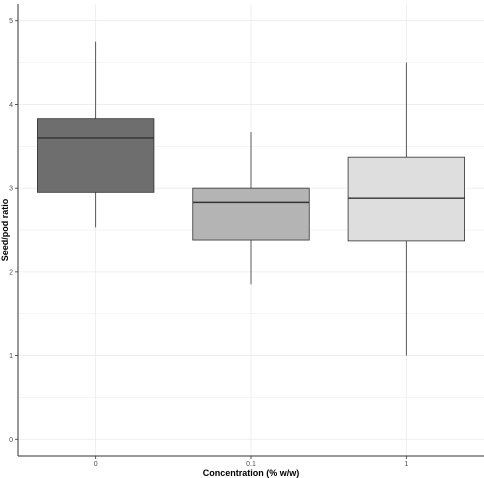  I want to click on y-tick-label: 3, so click(11, 189).